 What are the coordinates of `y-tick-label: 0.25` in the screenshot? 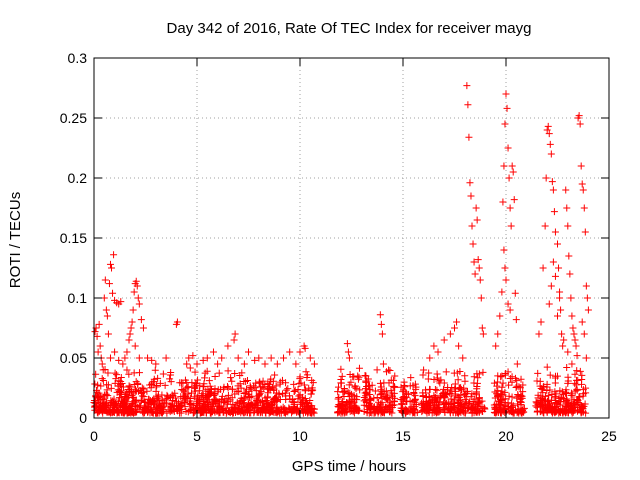 It's located at (73, 118).